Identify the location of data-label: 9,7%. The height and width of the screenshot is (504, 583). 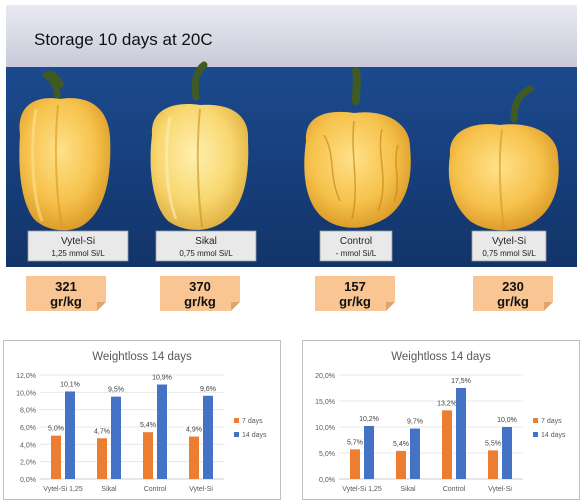
(415, 422).